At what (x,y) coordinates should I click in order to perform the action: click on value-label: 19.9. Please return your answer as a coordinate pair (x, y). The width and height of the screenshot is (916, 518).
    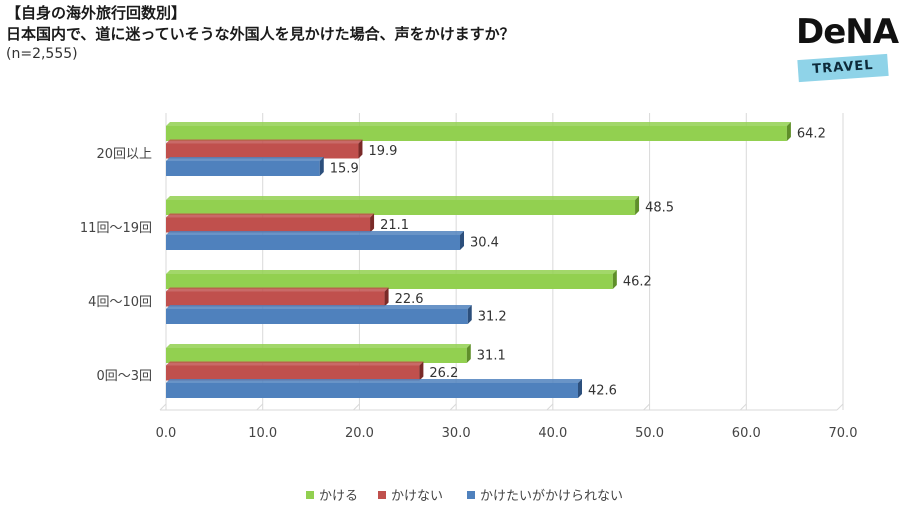
    Looking at the image, I should click on (382, 151).